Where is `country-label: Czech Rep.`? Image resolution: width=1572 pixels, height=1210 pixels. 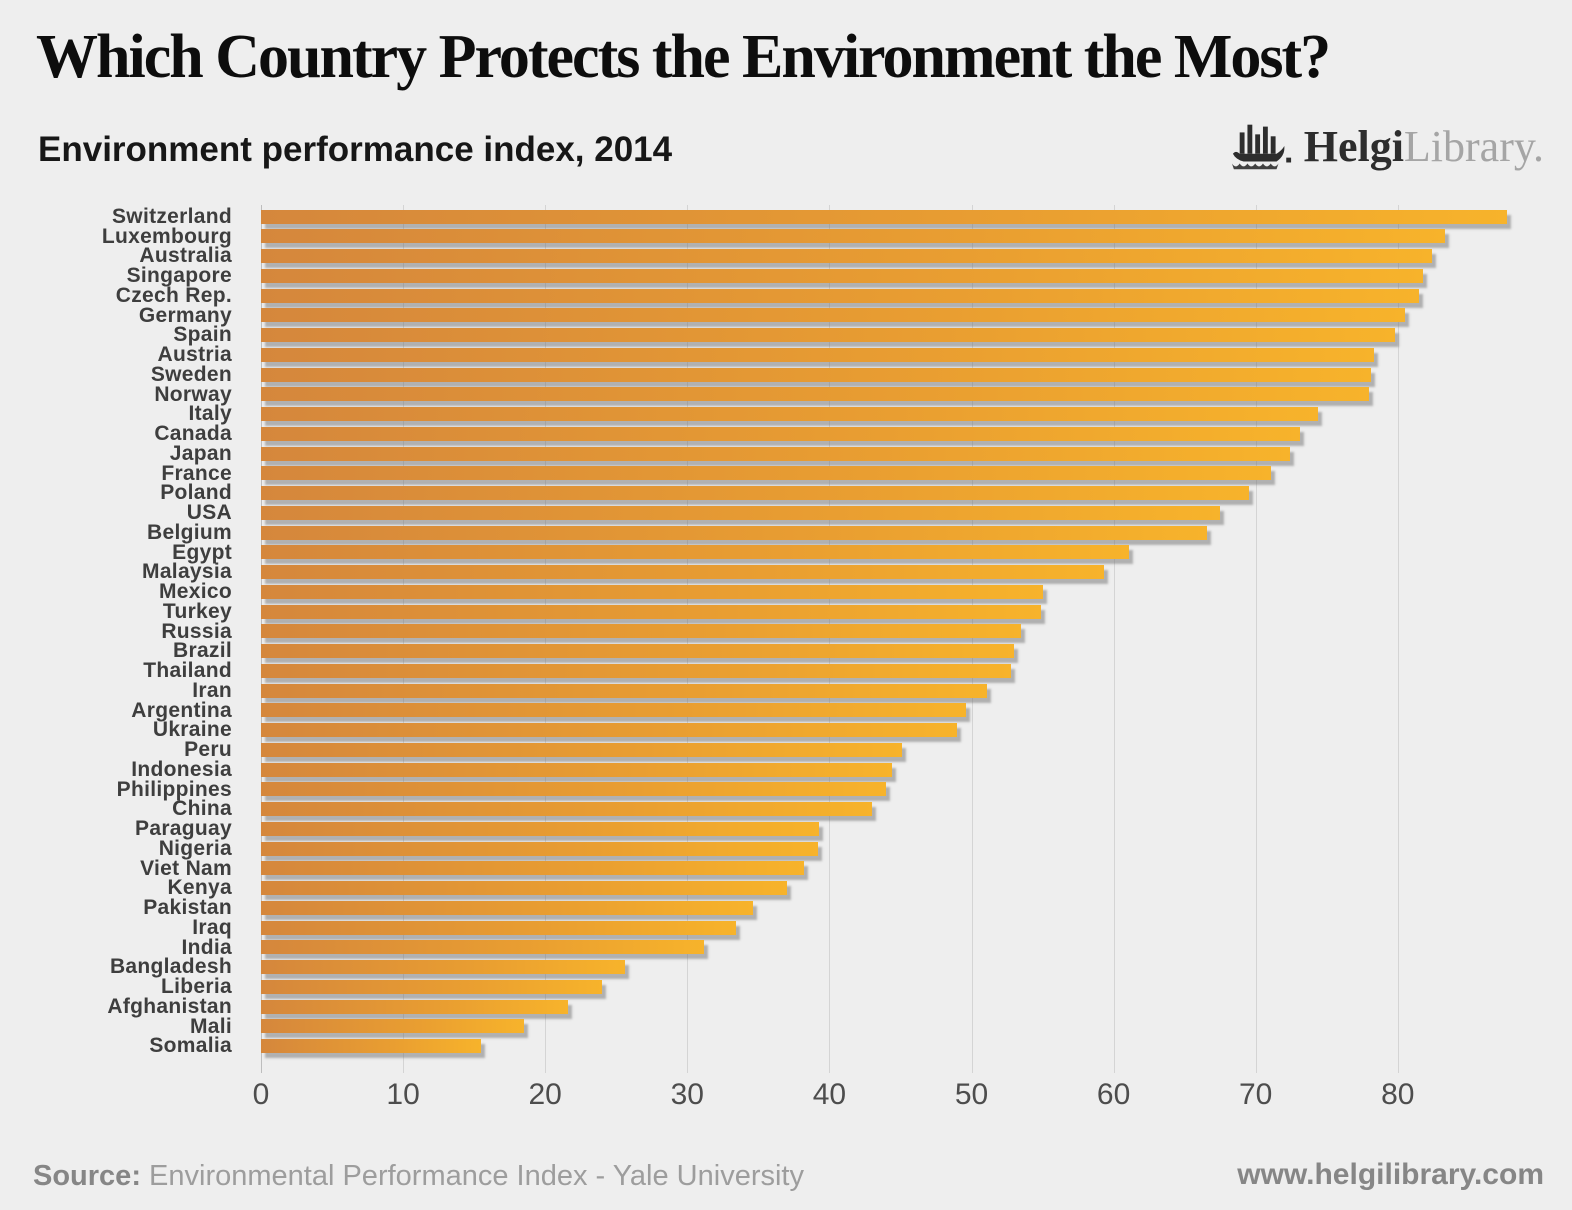
country-label: Czech Rep. is located at coordinates (173, 295).